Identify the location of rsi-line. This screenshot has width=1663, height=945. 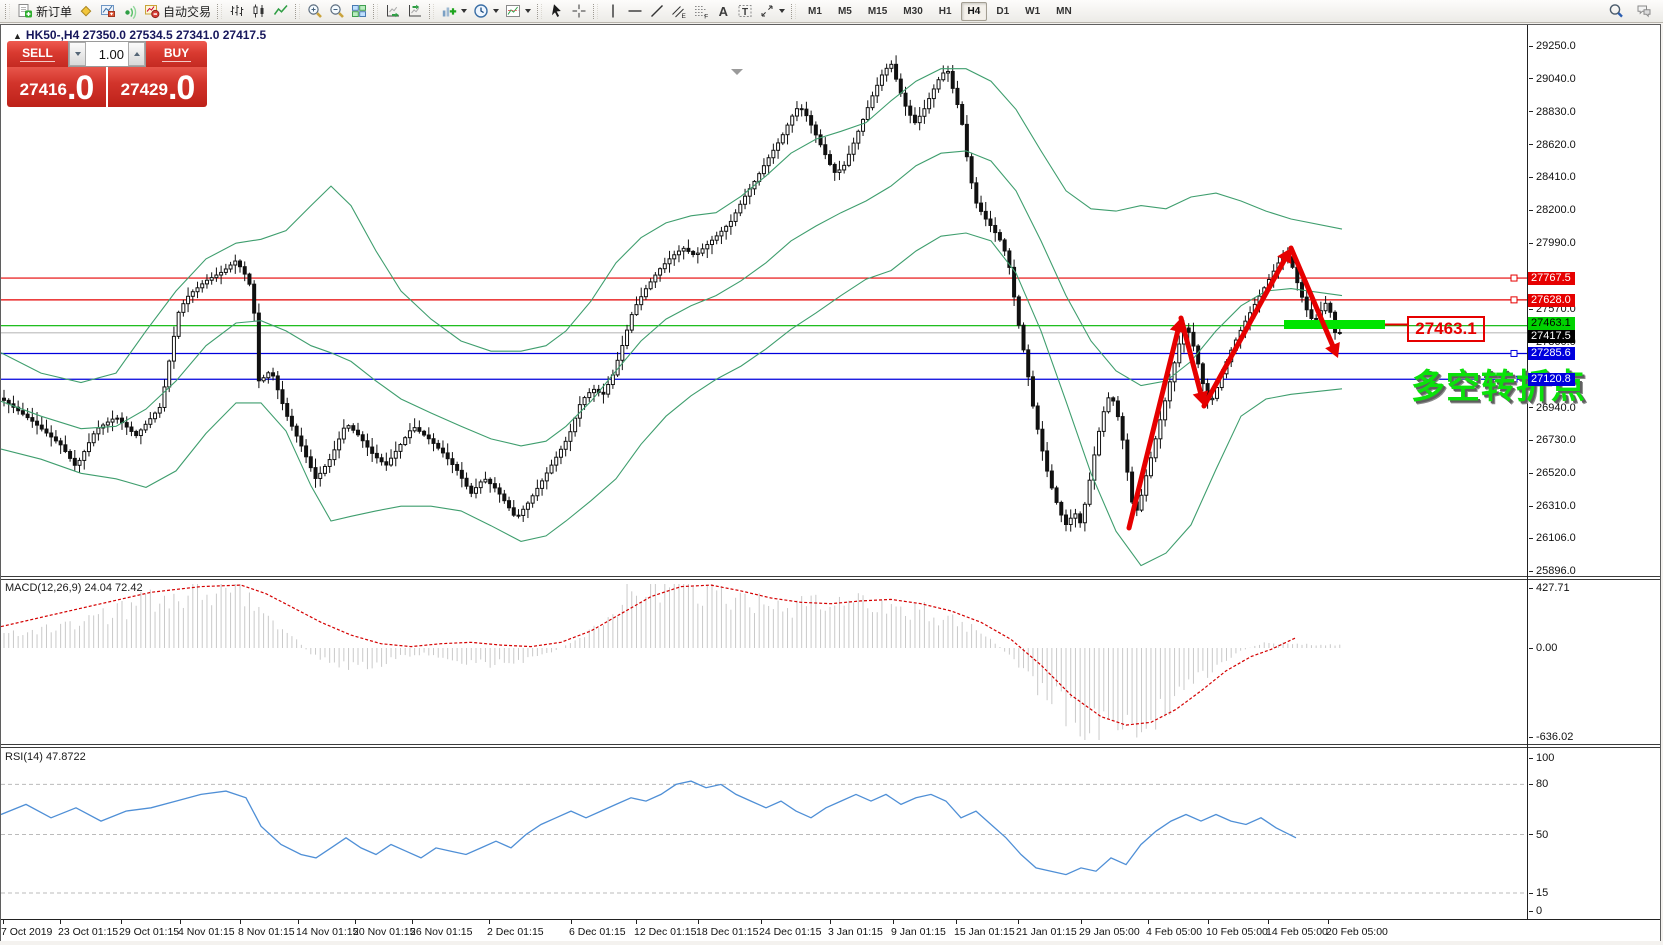
(649, 828).